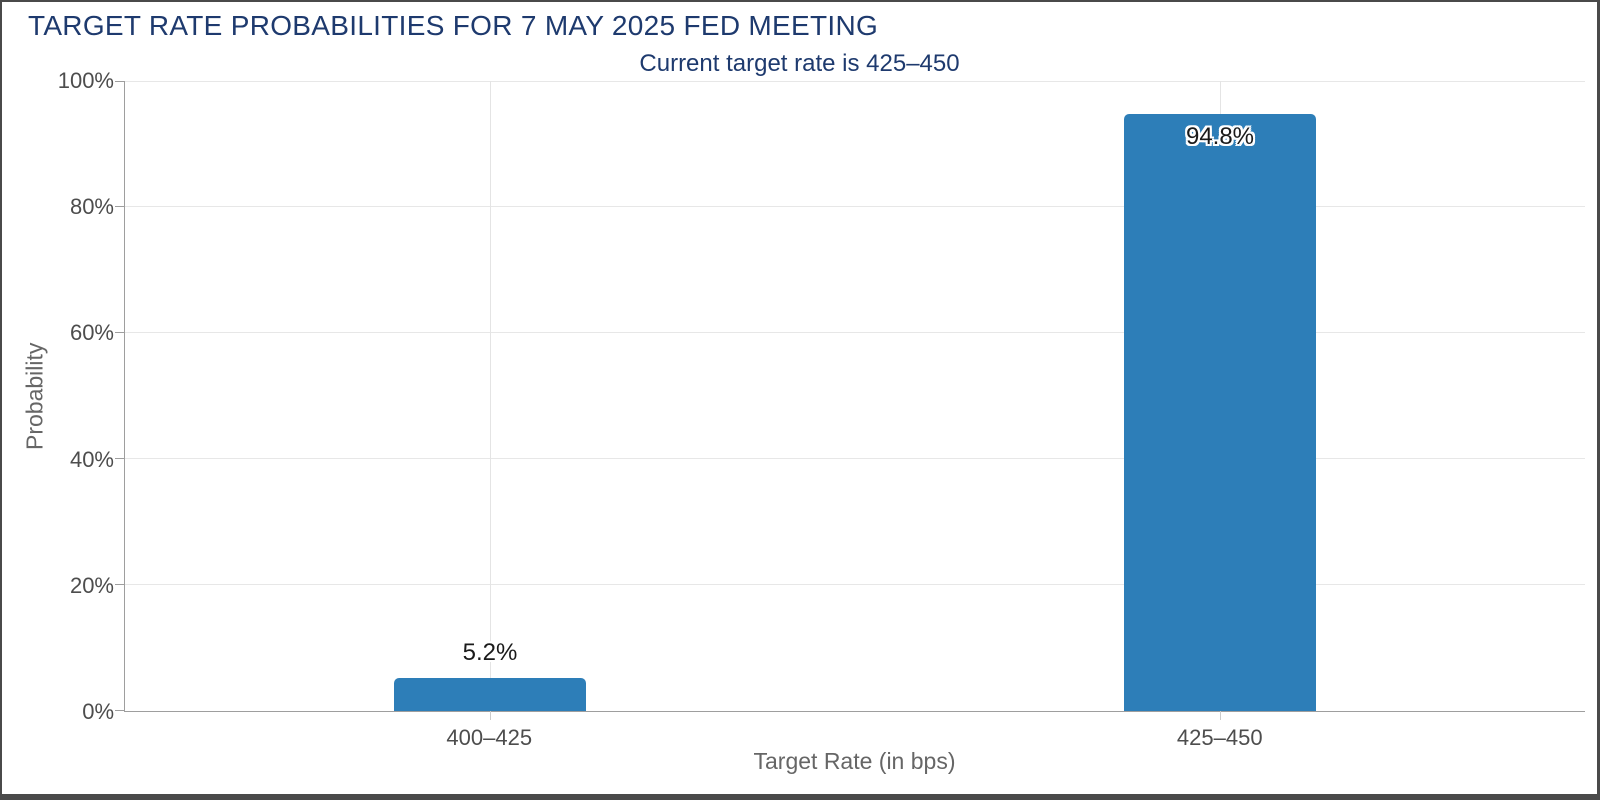 This screenshot has width=1600, height=800. Describe the element at coordinates (91, 459) in the screenshot. I see `y-tick-label-40: 40%` at that location.